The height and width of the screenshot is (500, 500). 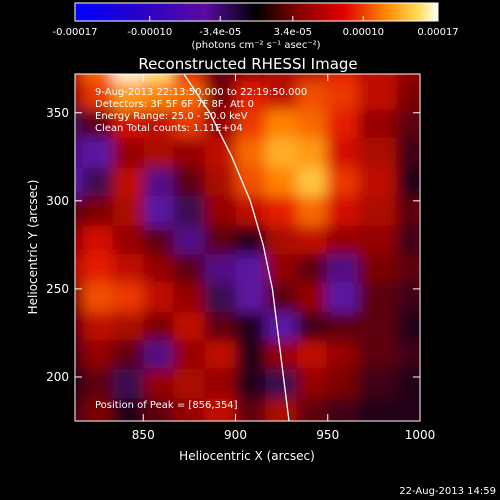 What do you see at coordinates (255, 45) in the screenshot?
I see `colorbar-unit-label: (photons cm⁻² s⁻¹ asec⁻²)` at bounding box center [255, 45].